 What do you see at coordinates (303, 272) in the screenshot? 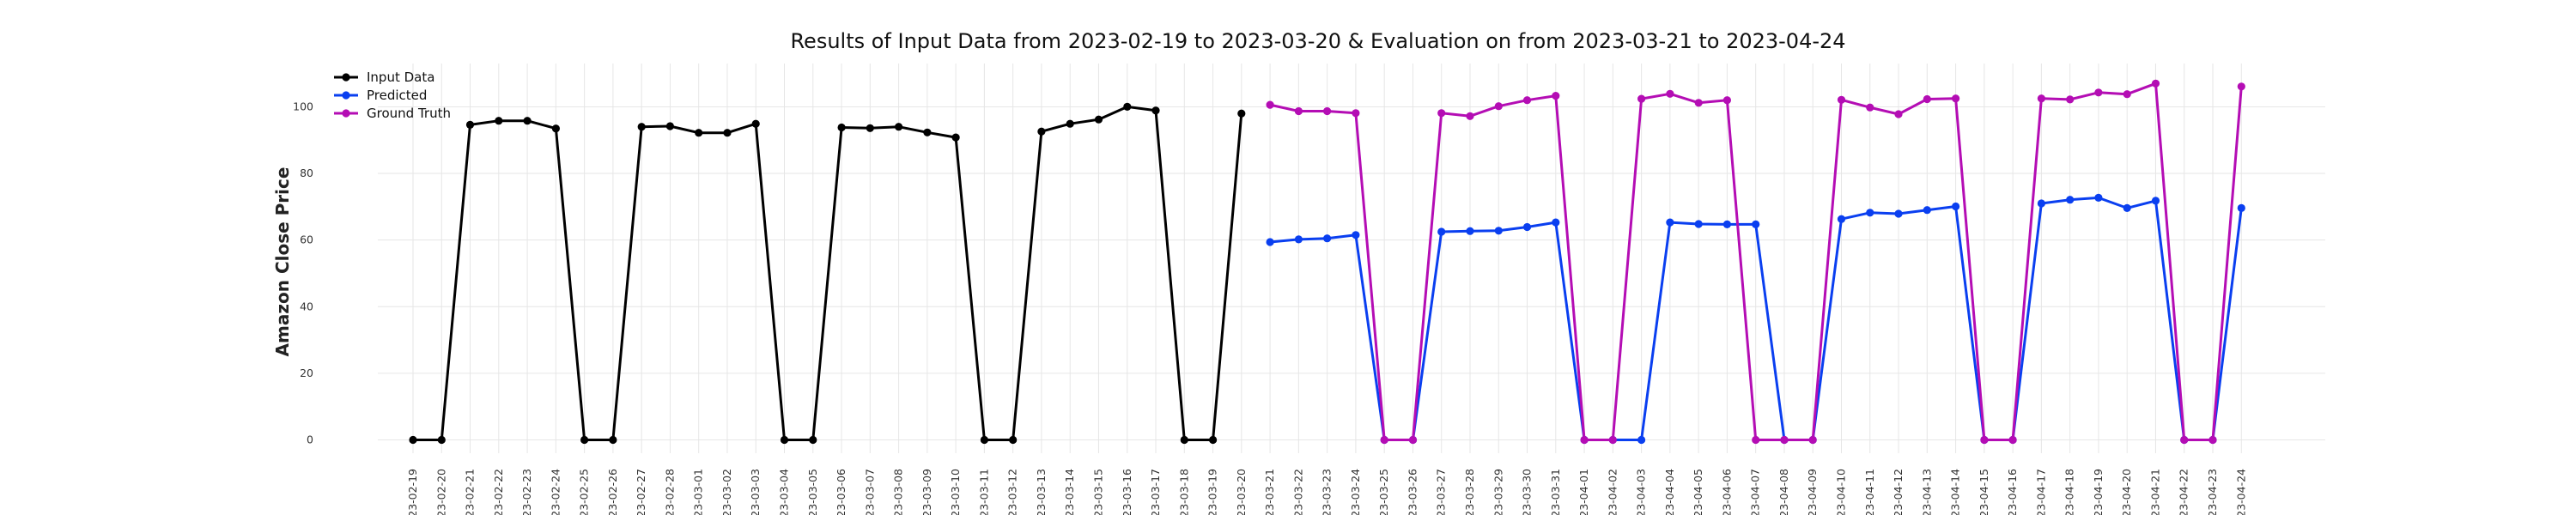
I see `y-axis-ticks: 0 20 40 60 80 100` at bounding box center [303, 272].